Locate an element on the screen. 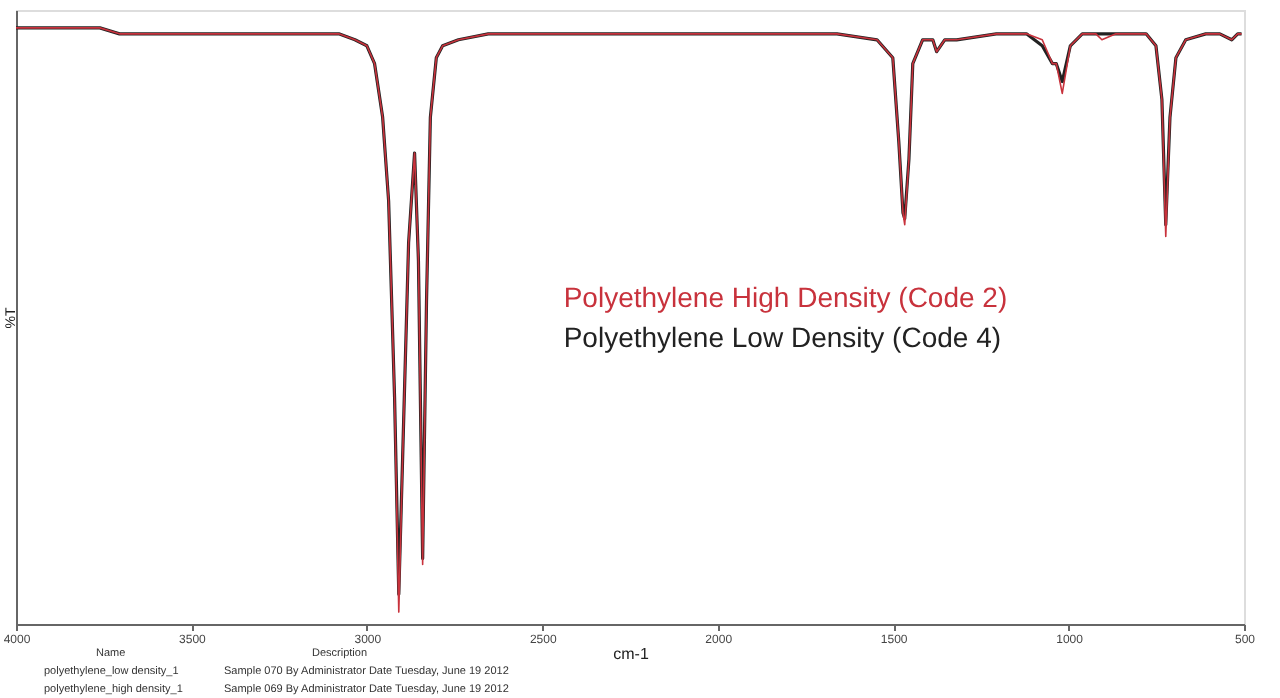 This screenshot has height=698, width=1280. text: Polyethylene Low Density (Code 4) is located at coordinates (782, 336).